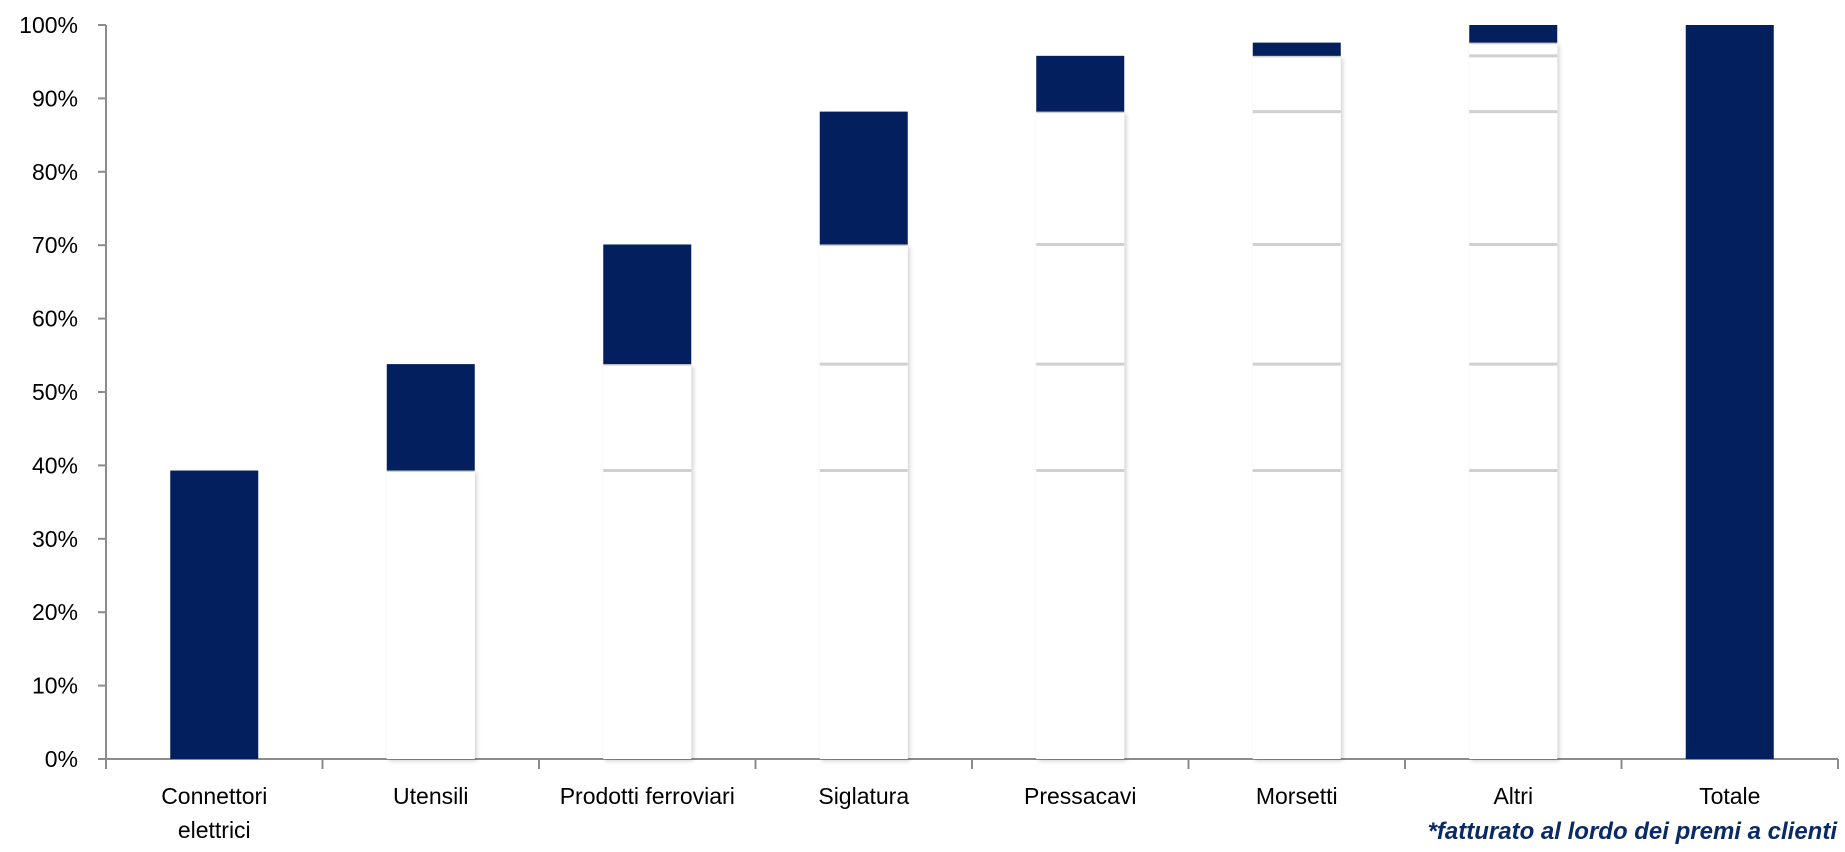  Describe the element at coordinates (55, 319) in the screenshot. I see `y-tick-label: 60%` at that location.